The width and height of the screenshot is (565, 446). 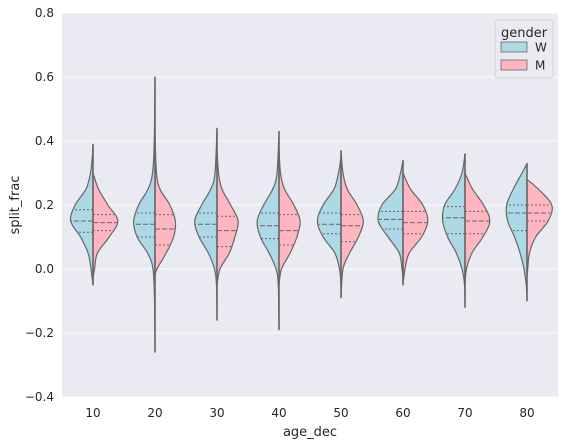 I want to click on x-tick-label: 80, so click(x=526, y=413).